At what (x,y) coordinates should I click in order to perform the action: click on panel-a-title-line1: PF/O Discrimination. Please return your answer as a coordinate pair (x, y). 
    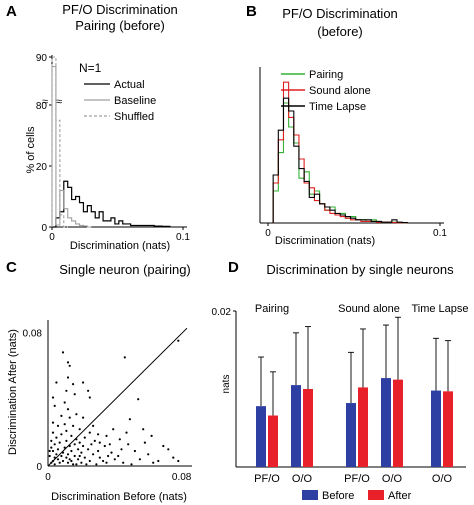
    Looking at the image, I should click on (120, 9).